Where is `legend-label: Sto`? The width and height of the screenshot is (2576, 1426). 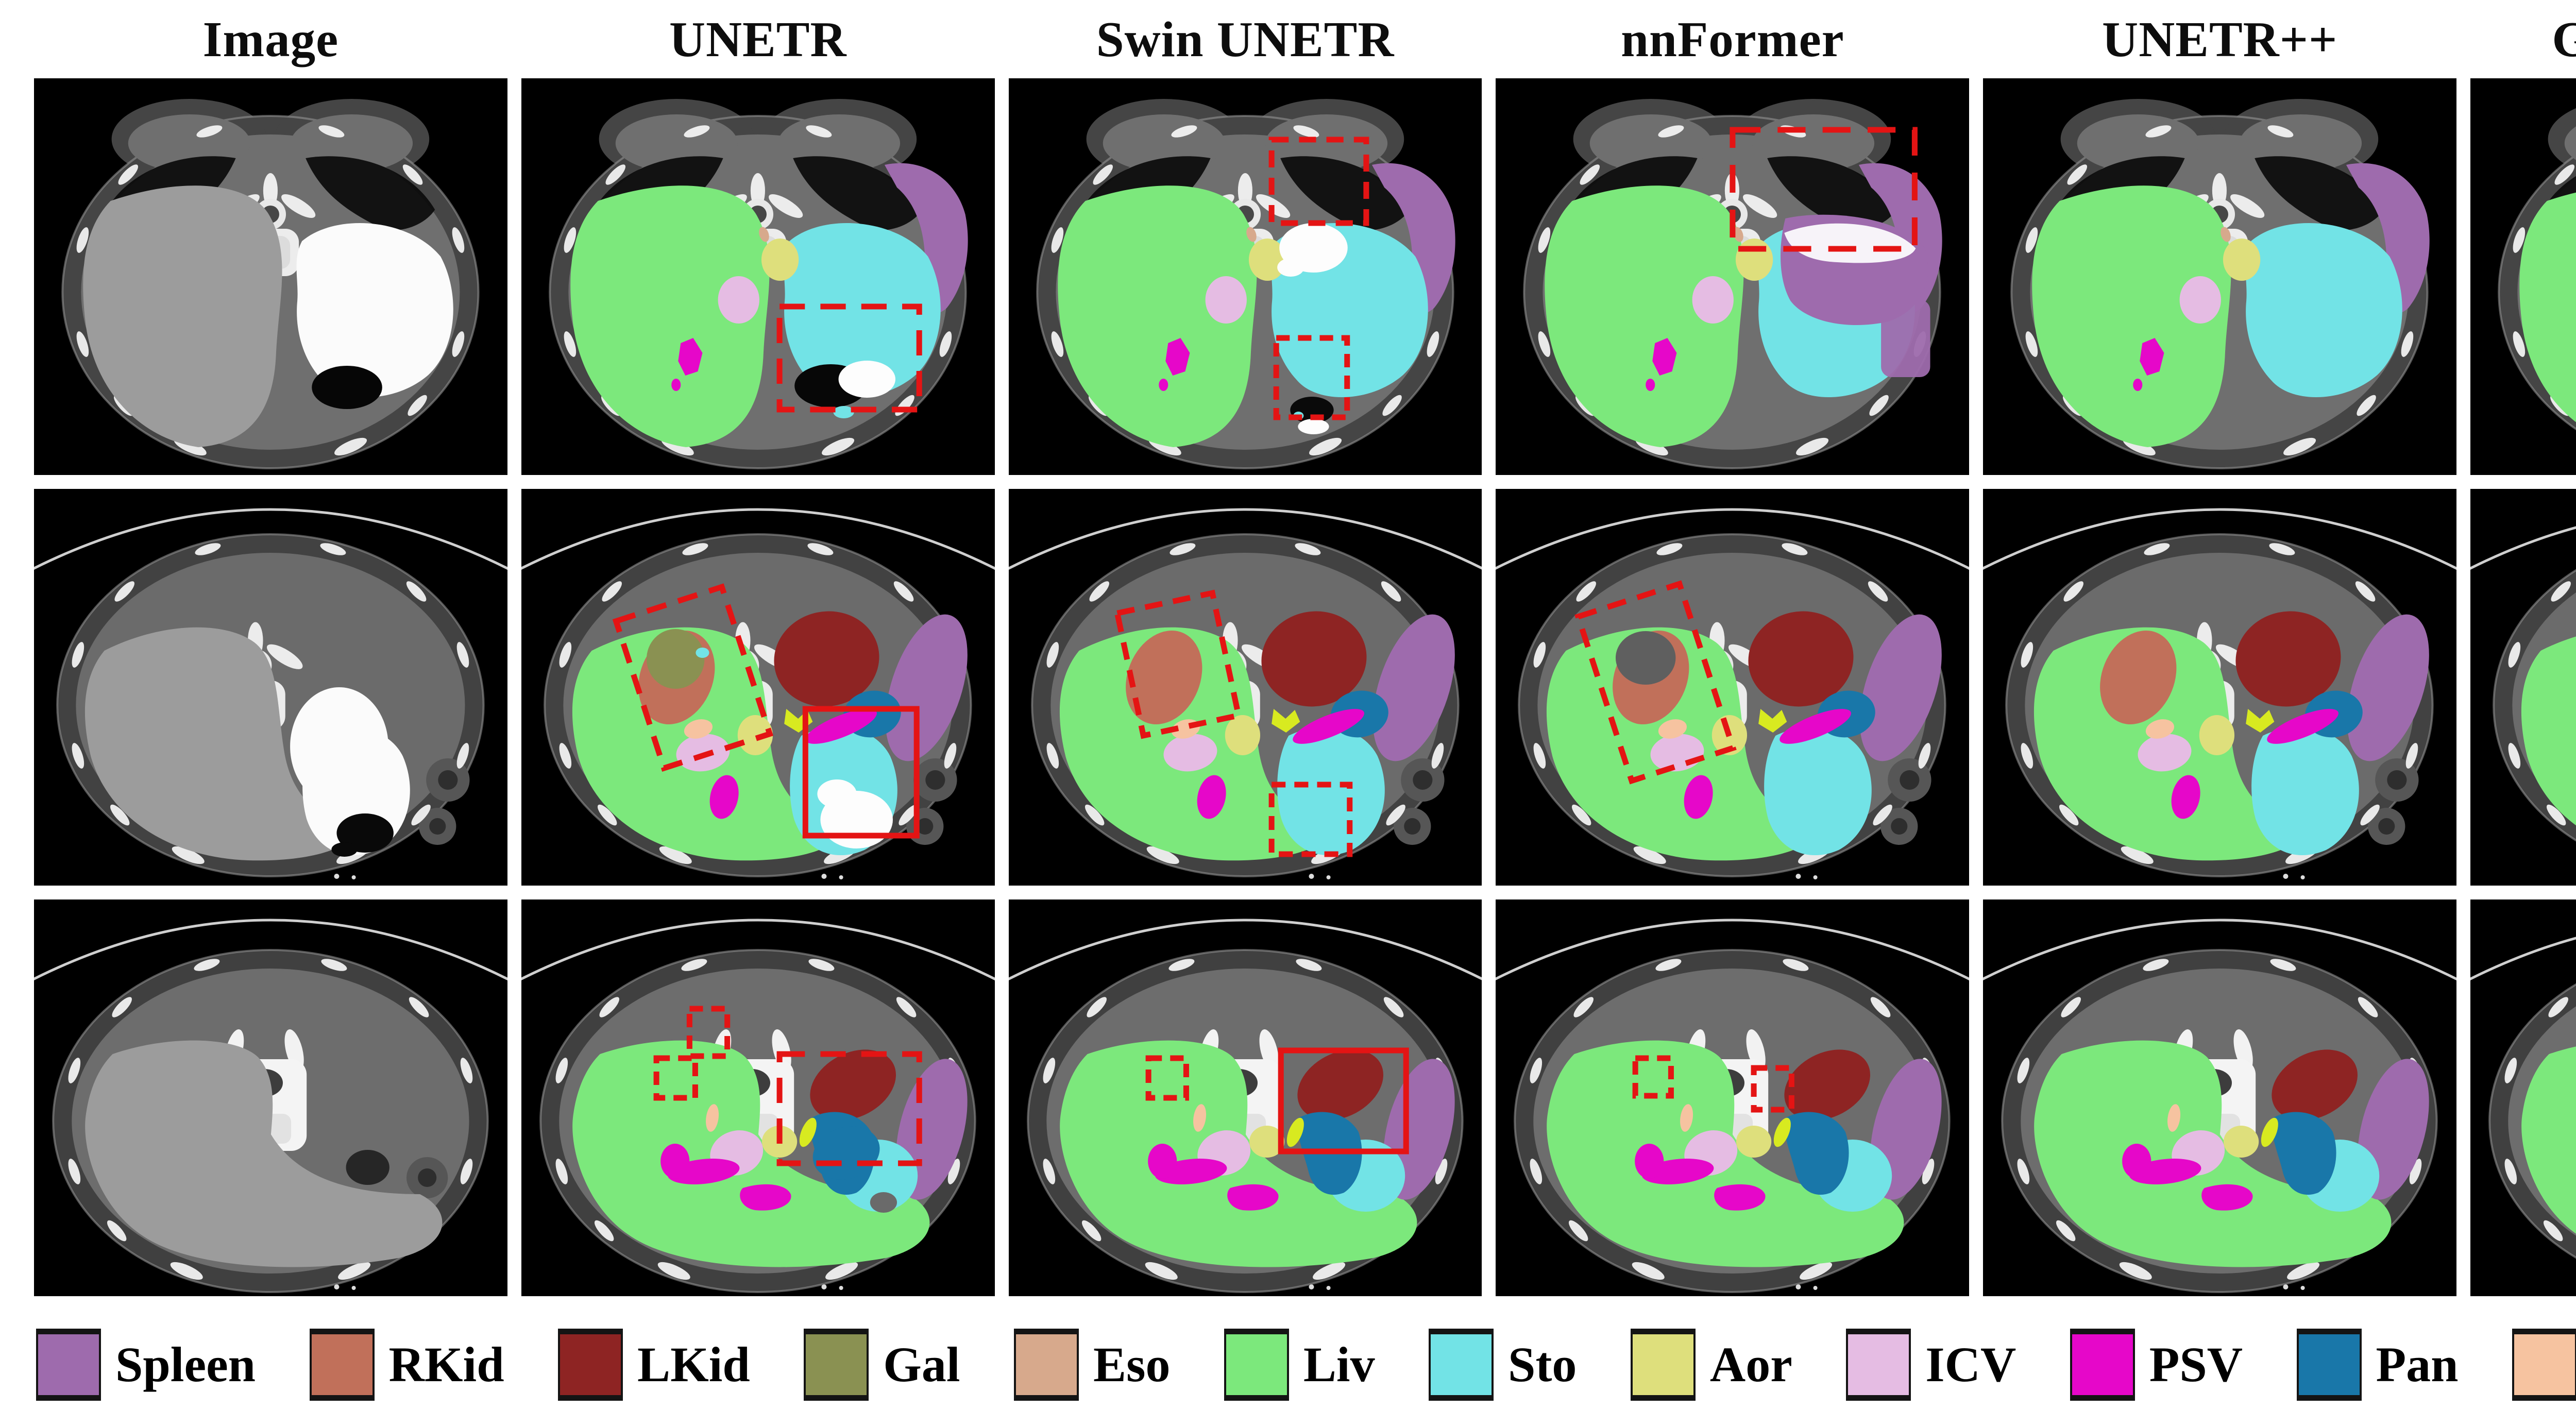
legend-label: Sto is located at coordinates (1542, 1364).